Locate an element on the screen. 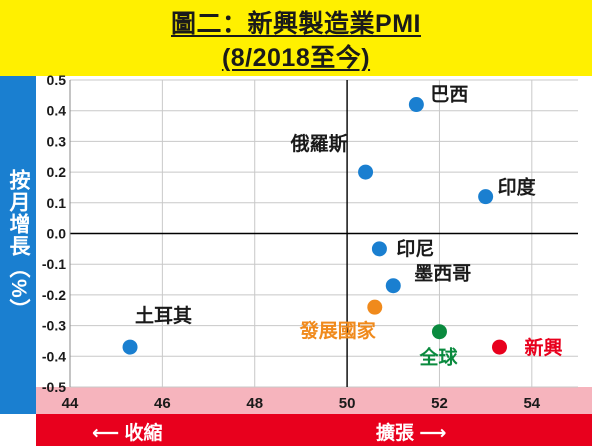 Image resolution: width=592 pixels, height=446 pixels. x-tick-label: 52 is located at coordinates (439, 403).